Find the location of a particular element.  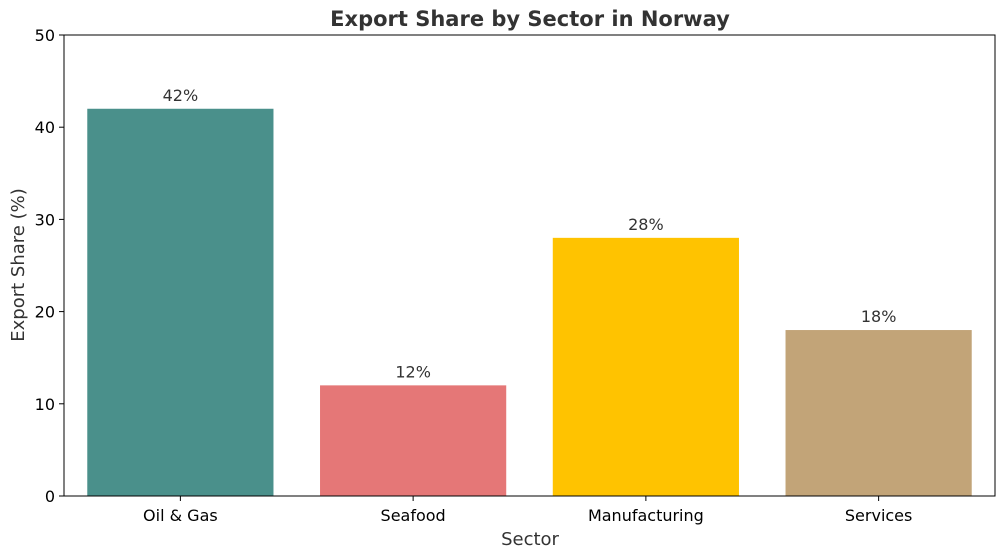

x-tick-label: Services is located at coordinates (878, 515).